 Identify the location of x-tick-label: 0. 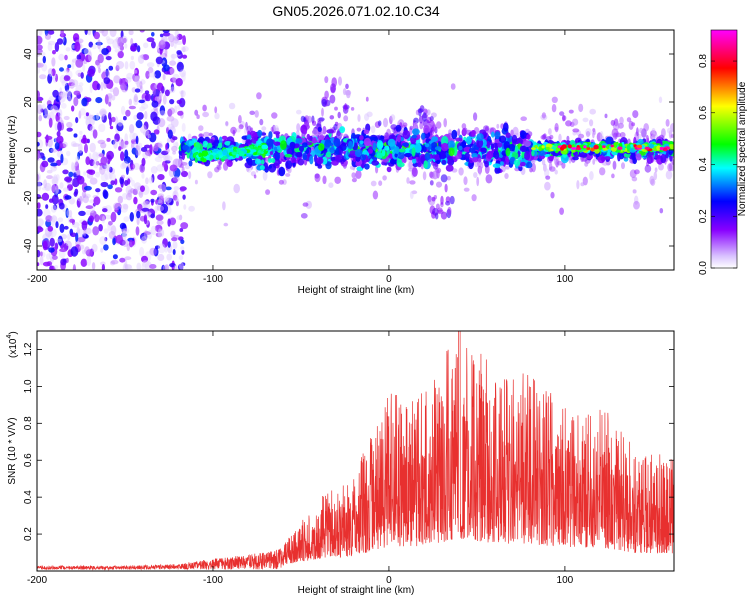
(389, 580).